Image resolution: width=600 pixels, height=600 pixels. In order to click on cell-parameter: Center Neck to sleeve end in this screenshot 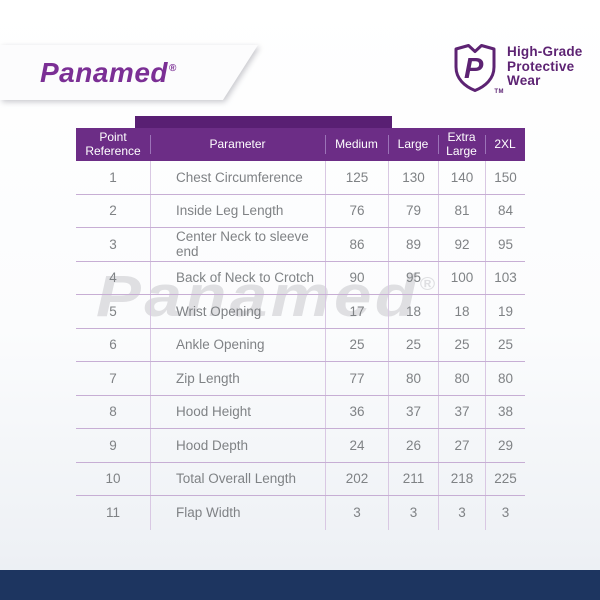, I will do `click(237, 244)`.